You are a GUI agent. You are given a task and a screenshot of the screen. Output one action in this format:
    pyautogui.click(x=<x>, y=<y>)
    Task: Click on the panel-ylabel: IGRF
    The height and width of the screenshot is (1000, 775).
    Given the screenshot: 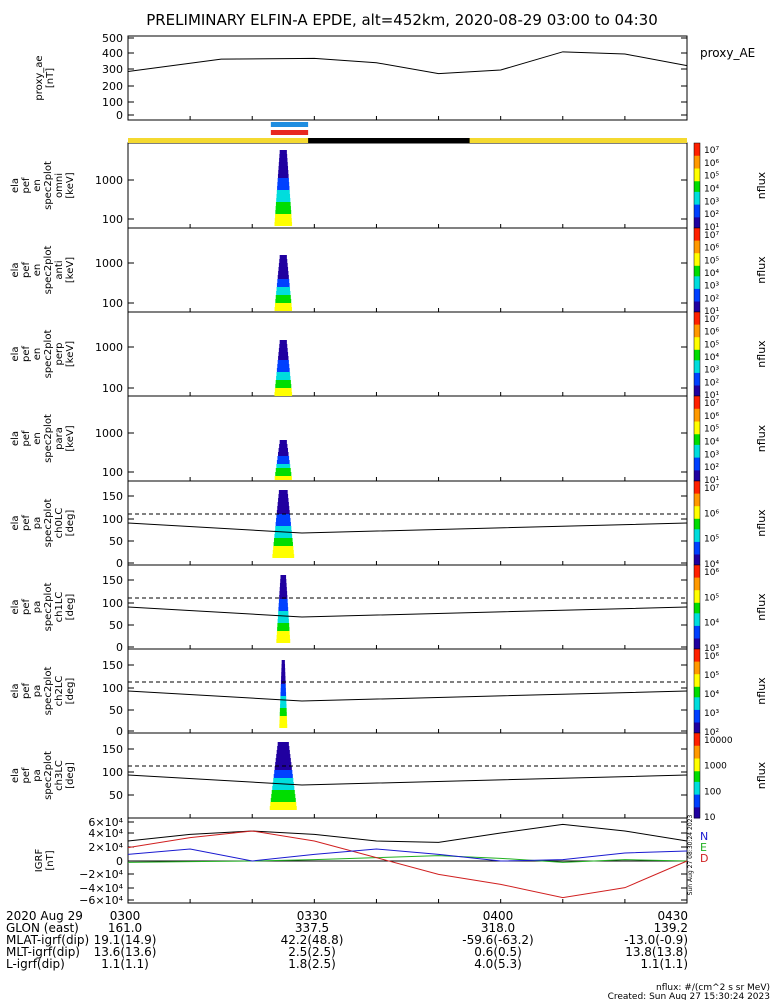 What is the action you would take?
    pyautogui.click(x=39, y=861)
    